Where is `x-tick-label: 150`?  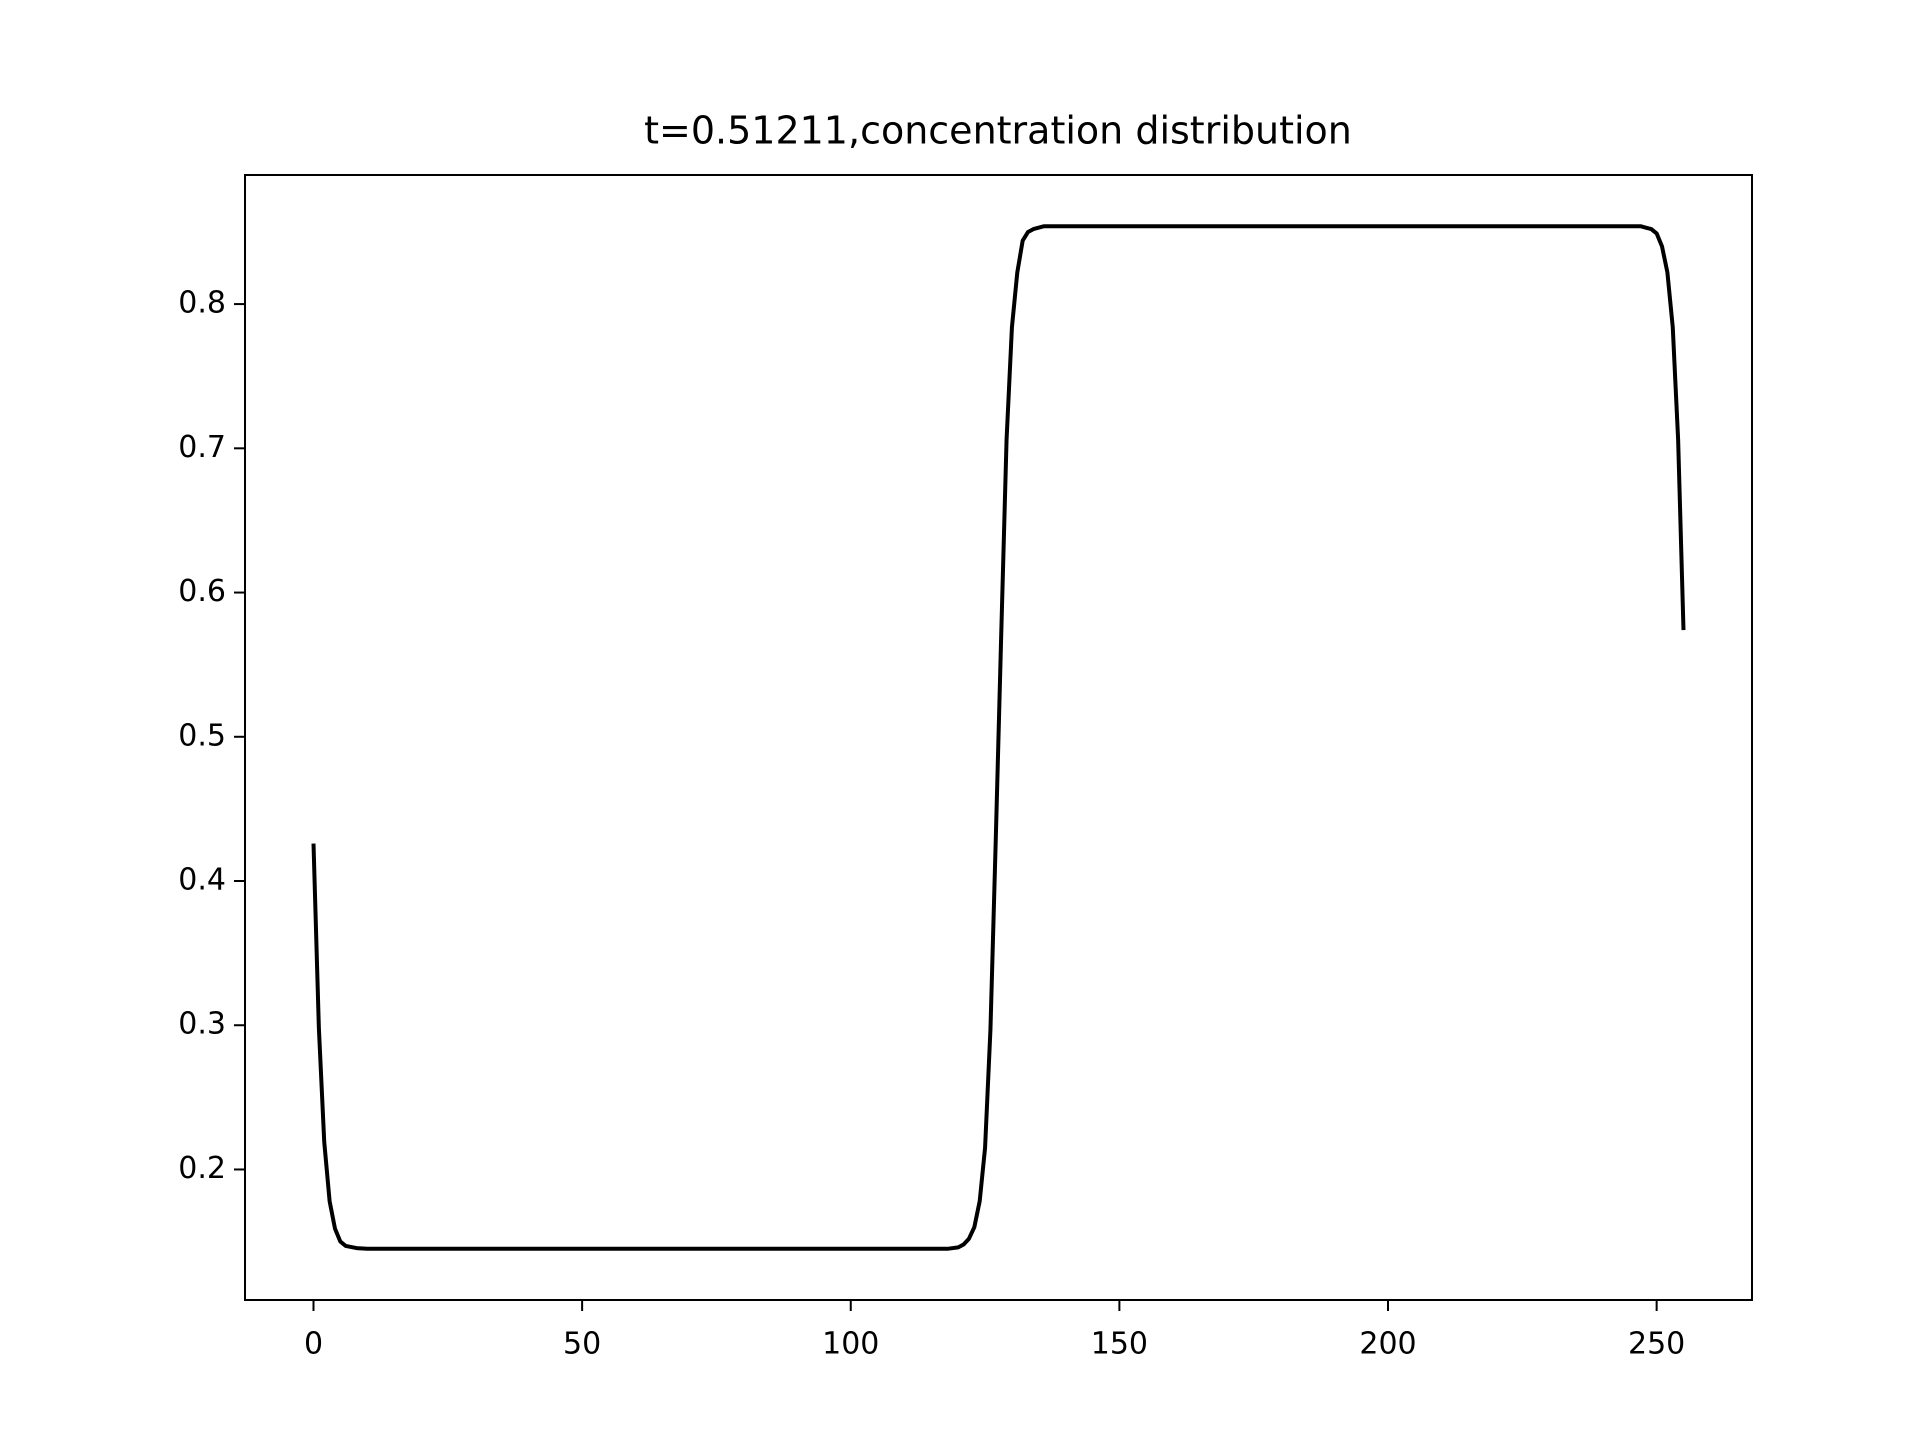
x-tick-label: 150 is located at coordinates (1119, 1344).